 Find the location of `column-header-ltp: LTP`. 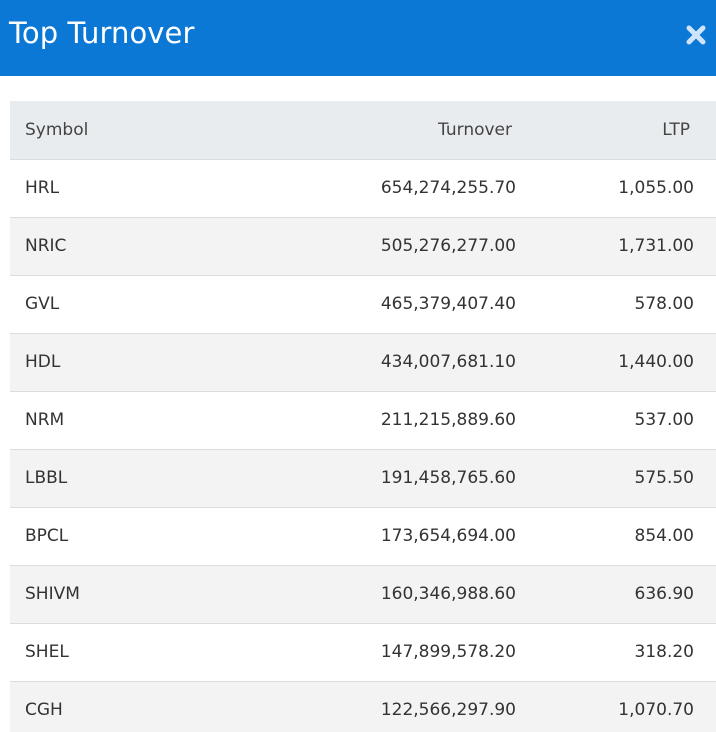

column-header-ltp: LTP is located at coordinates (676, 129).